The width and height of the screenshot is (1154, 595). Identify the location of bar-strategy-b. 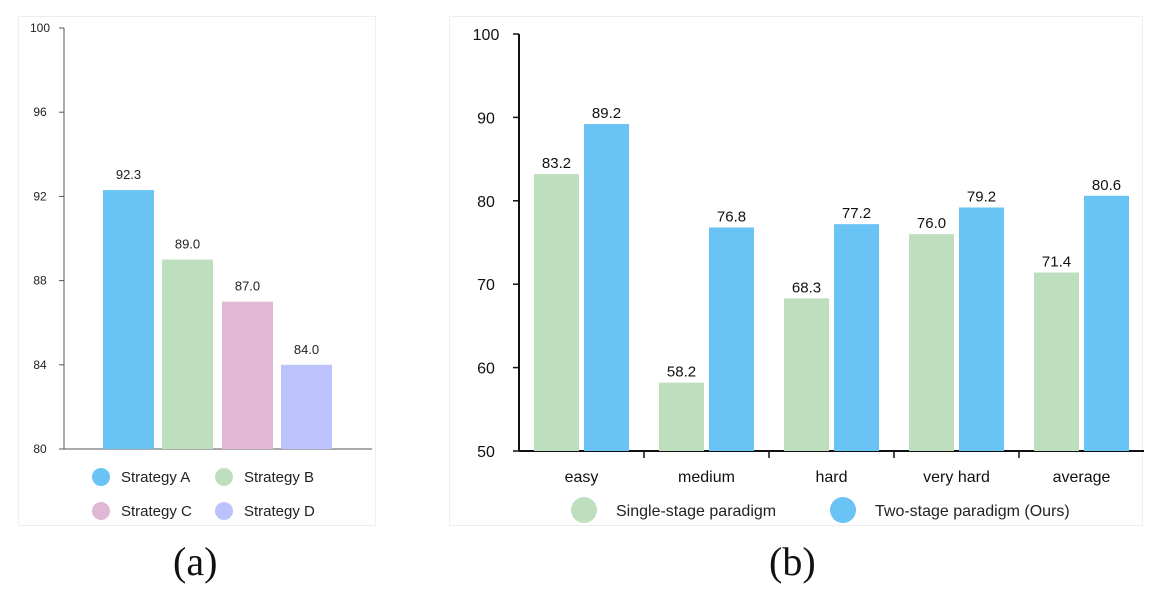
(187, 354).